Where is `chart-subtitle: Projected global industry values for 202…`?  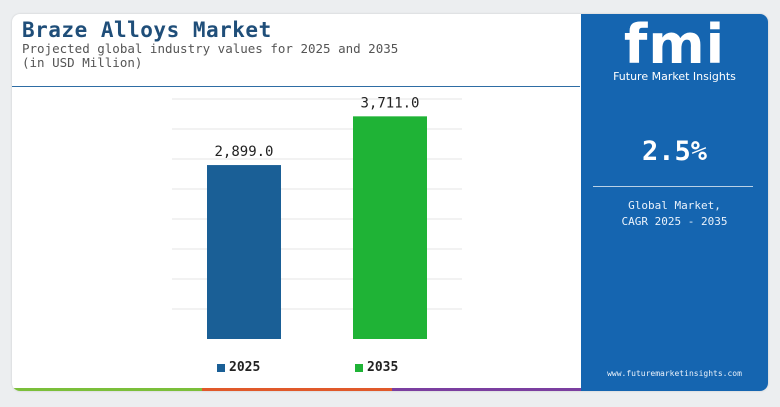 chart-subtitle: Projected global industry values for 202… is located at coordinates (252, 56).